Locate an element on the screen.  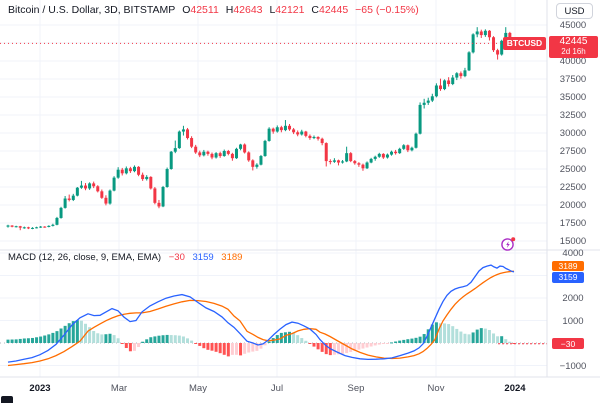
tradingview-logo is located at coordinates (7, 399).